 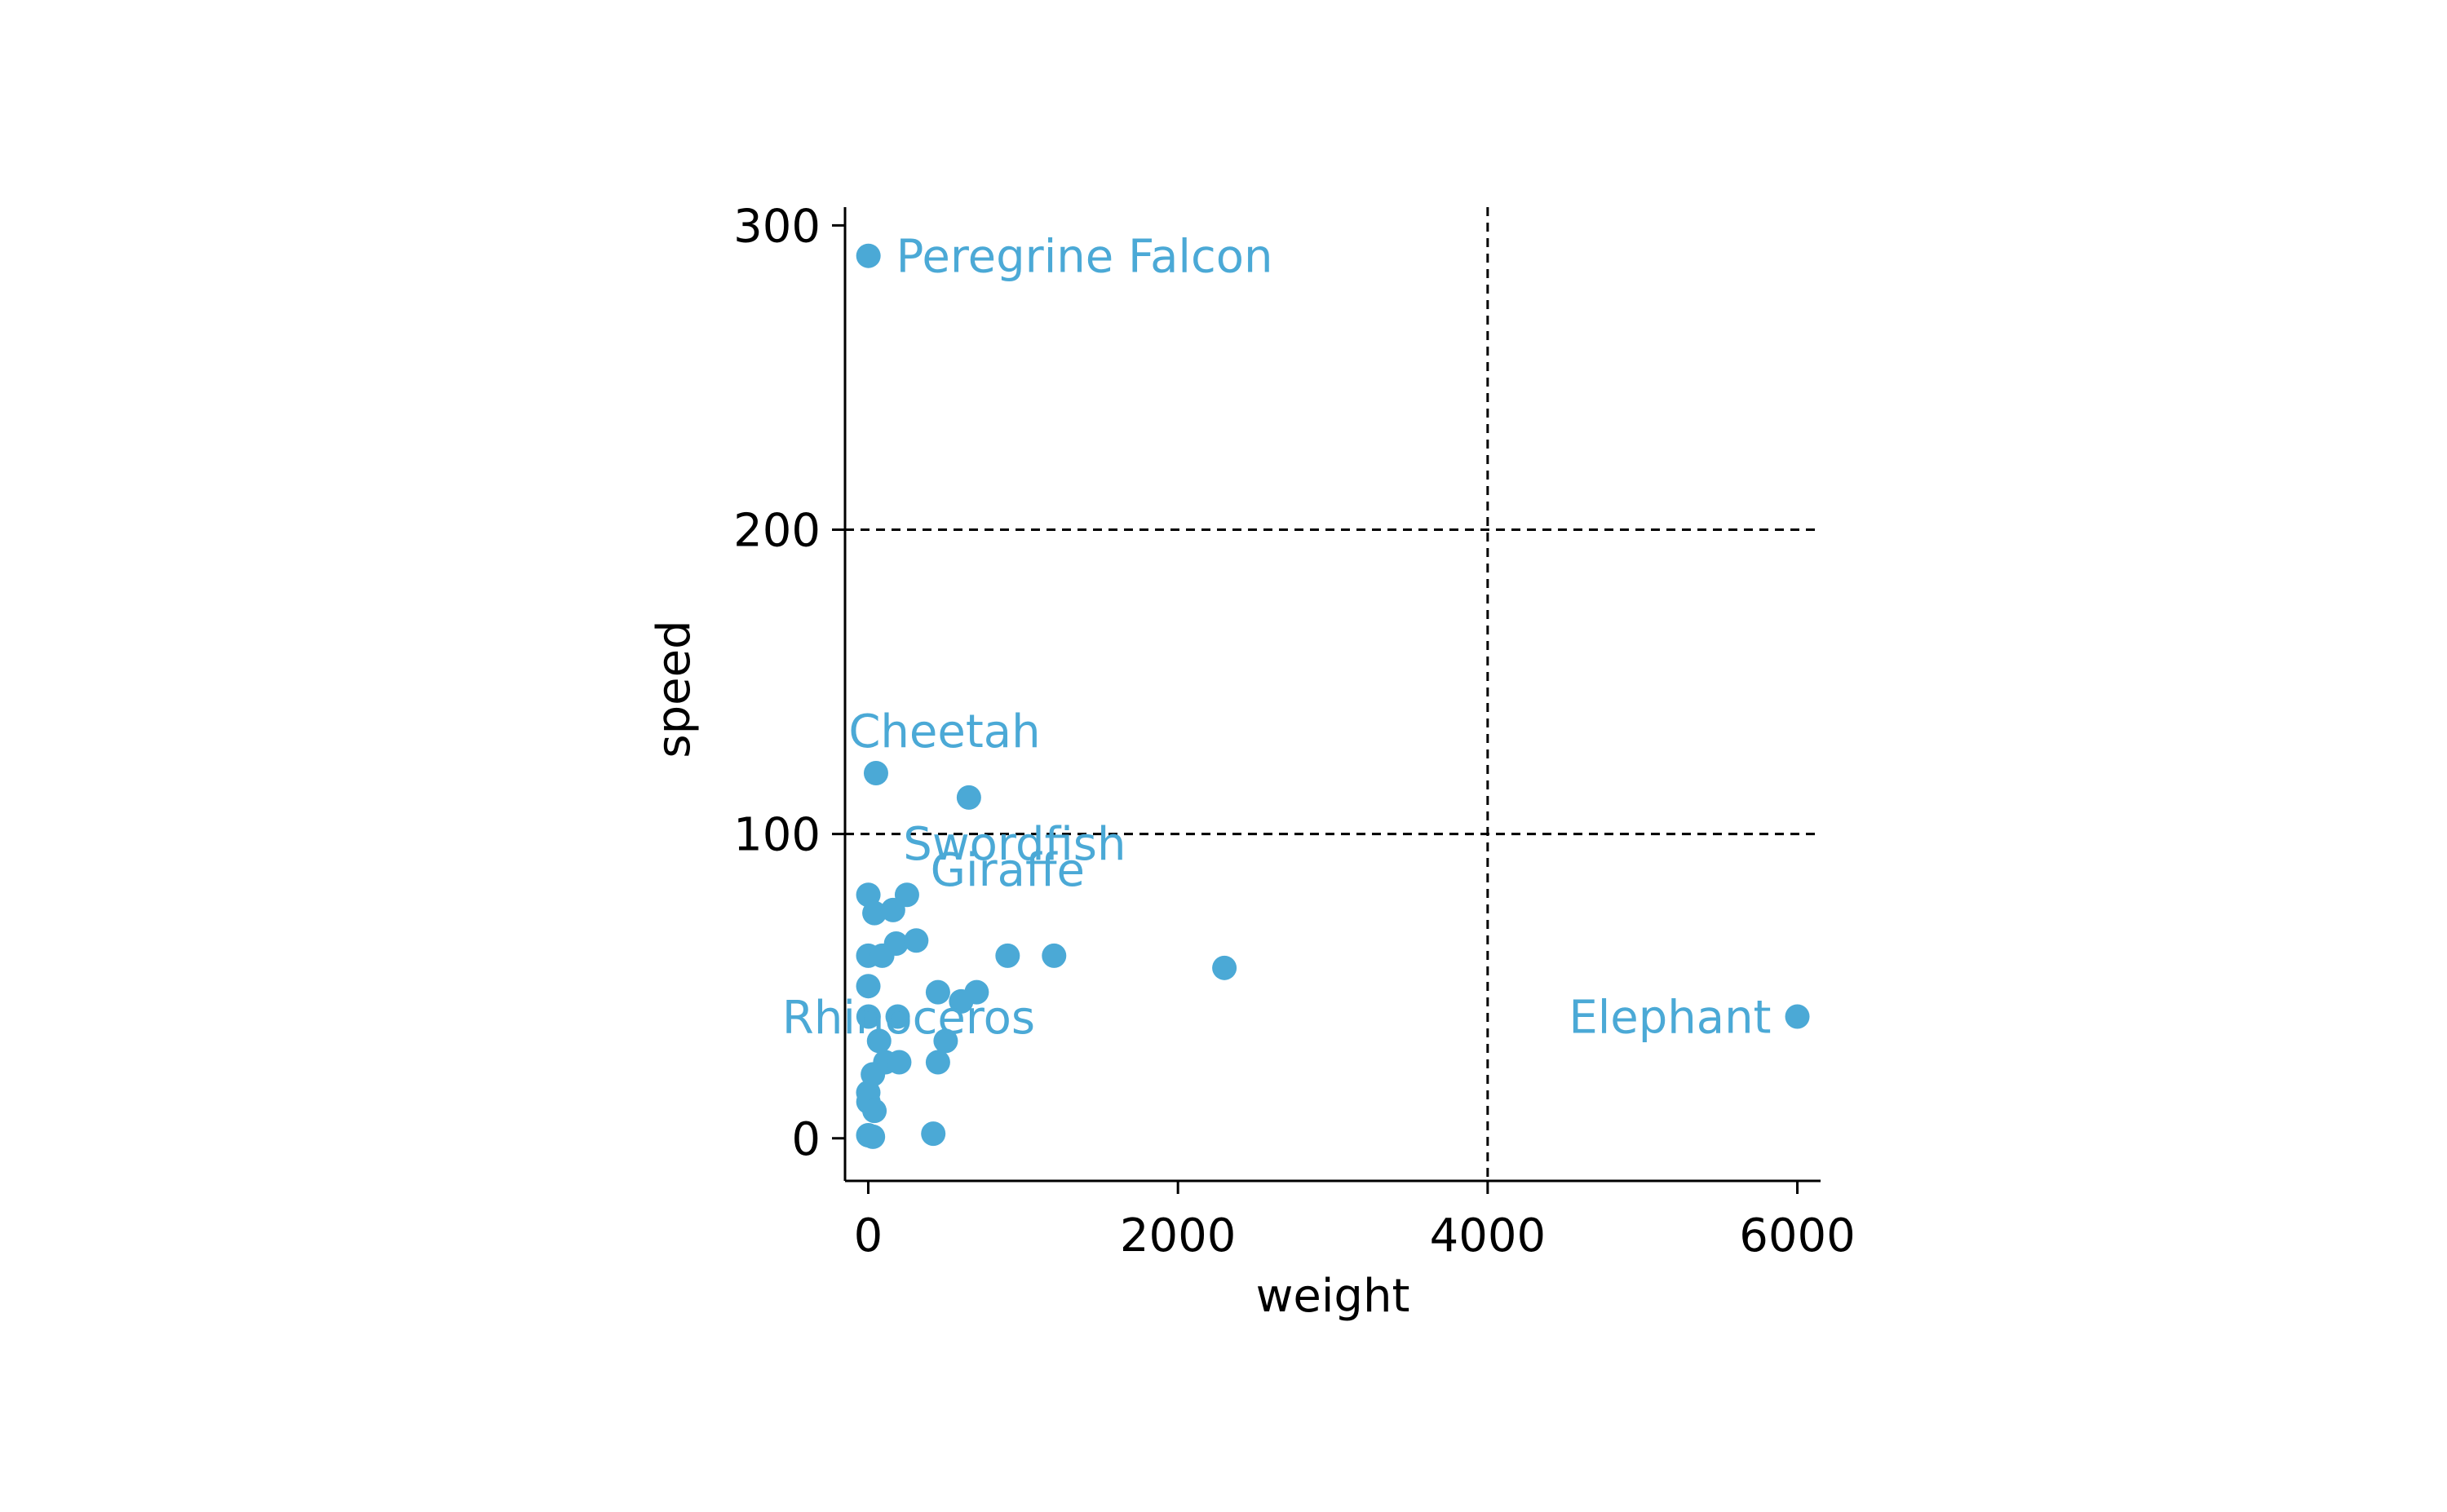 What do you see at coordinates (1178, 1235) in the screenshot?
I see `x-tick-label: 2000` at bounding box center [1178, 1235].